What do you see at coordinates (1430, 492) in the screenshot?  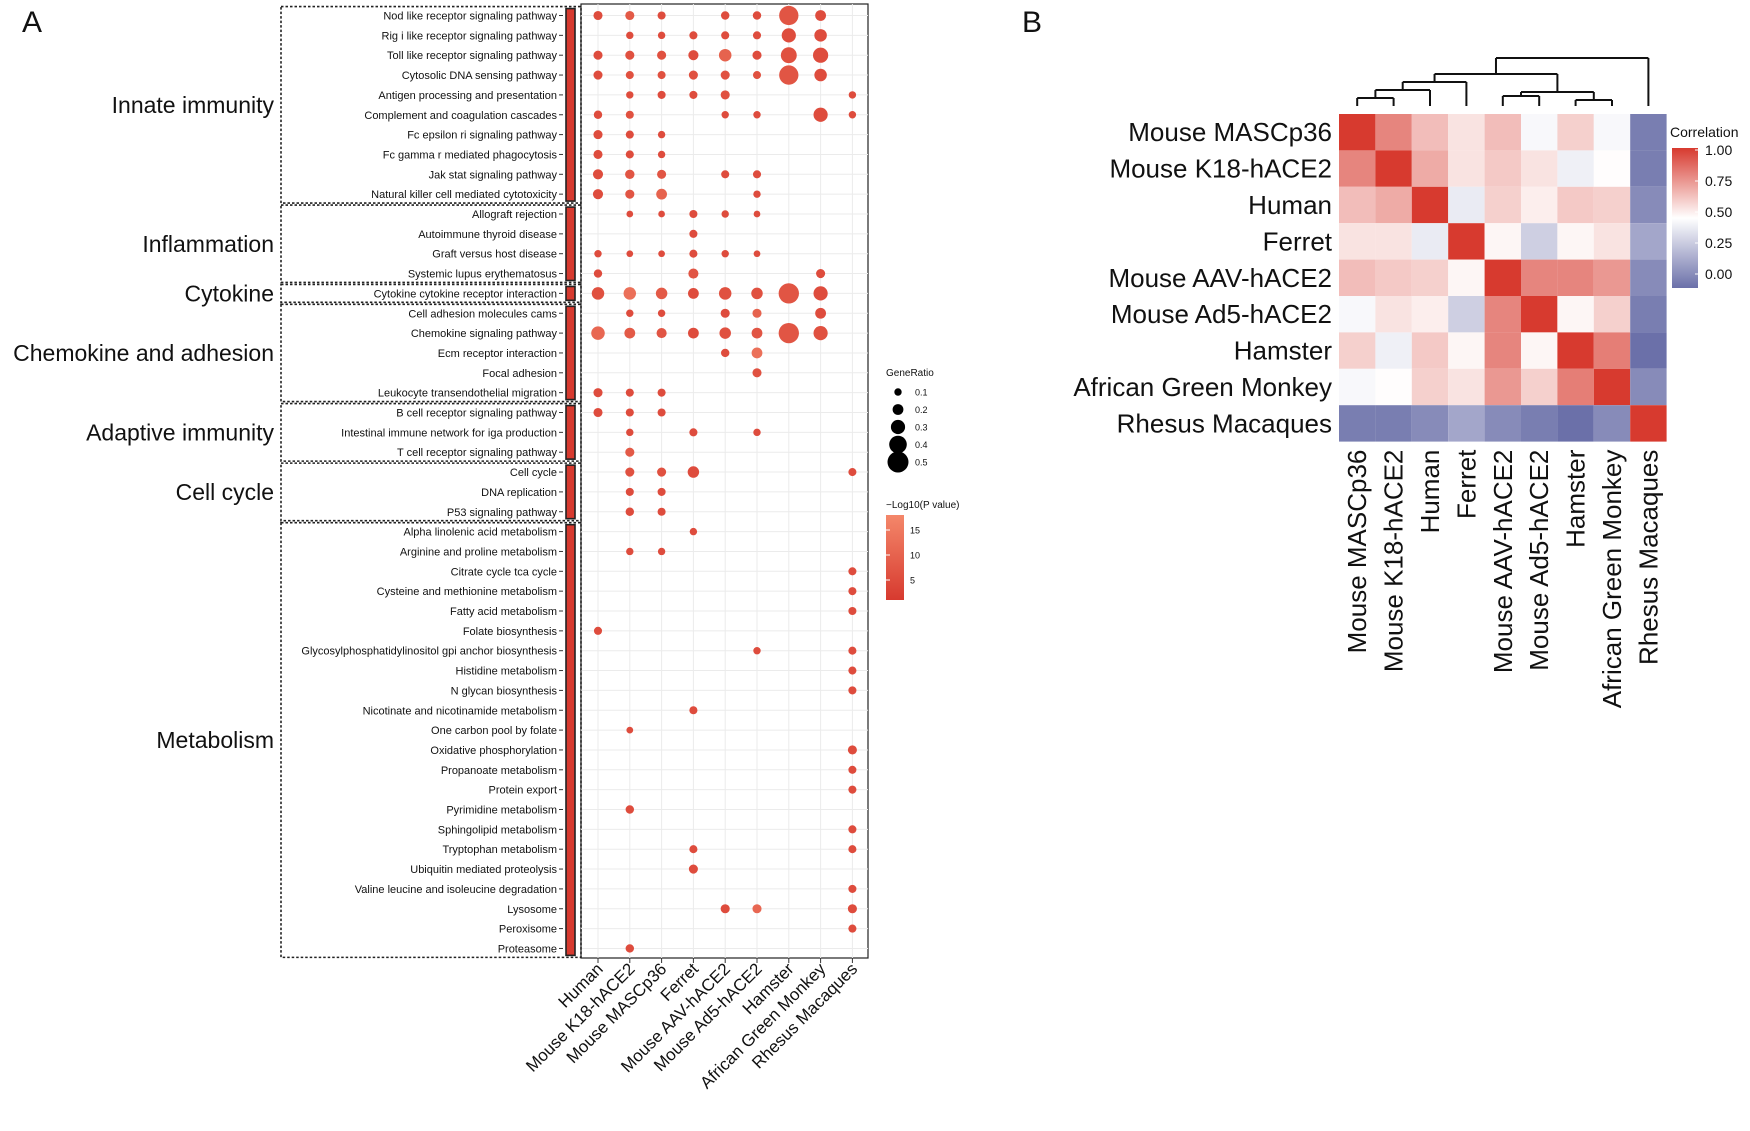 I see `column-label: Human` at bounding box center [1430, 492].